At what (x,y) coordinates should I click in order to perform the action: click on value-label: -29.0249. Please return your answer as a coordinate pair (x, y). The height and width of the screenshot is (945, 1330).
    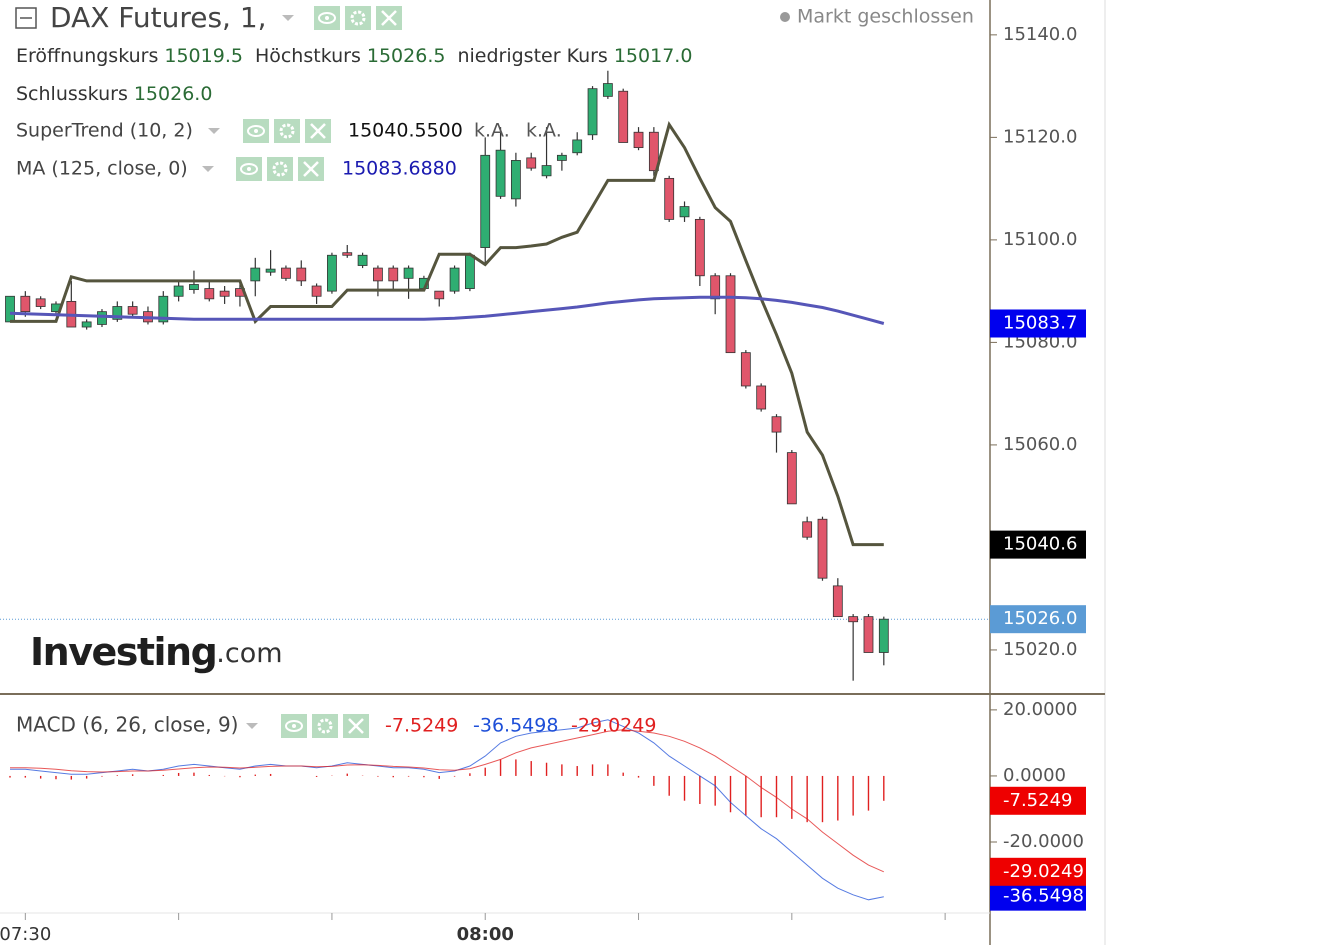
    Looking at the image, I should click on (1043, 871).